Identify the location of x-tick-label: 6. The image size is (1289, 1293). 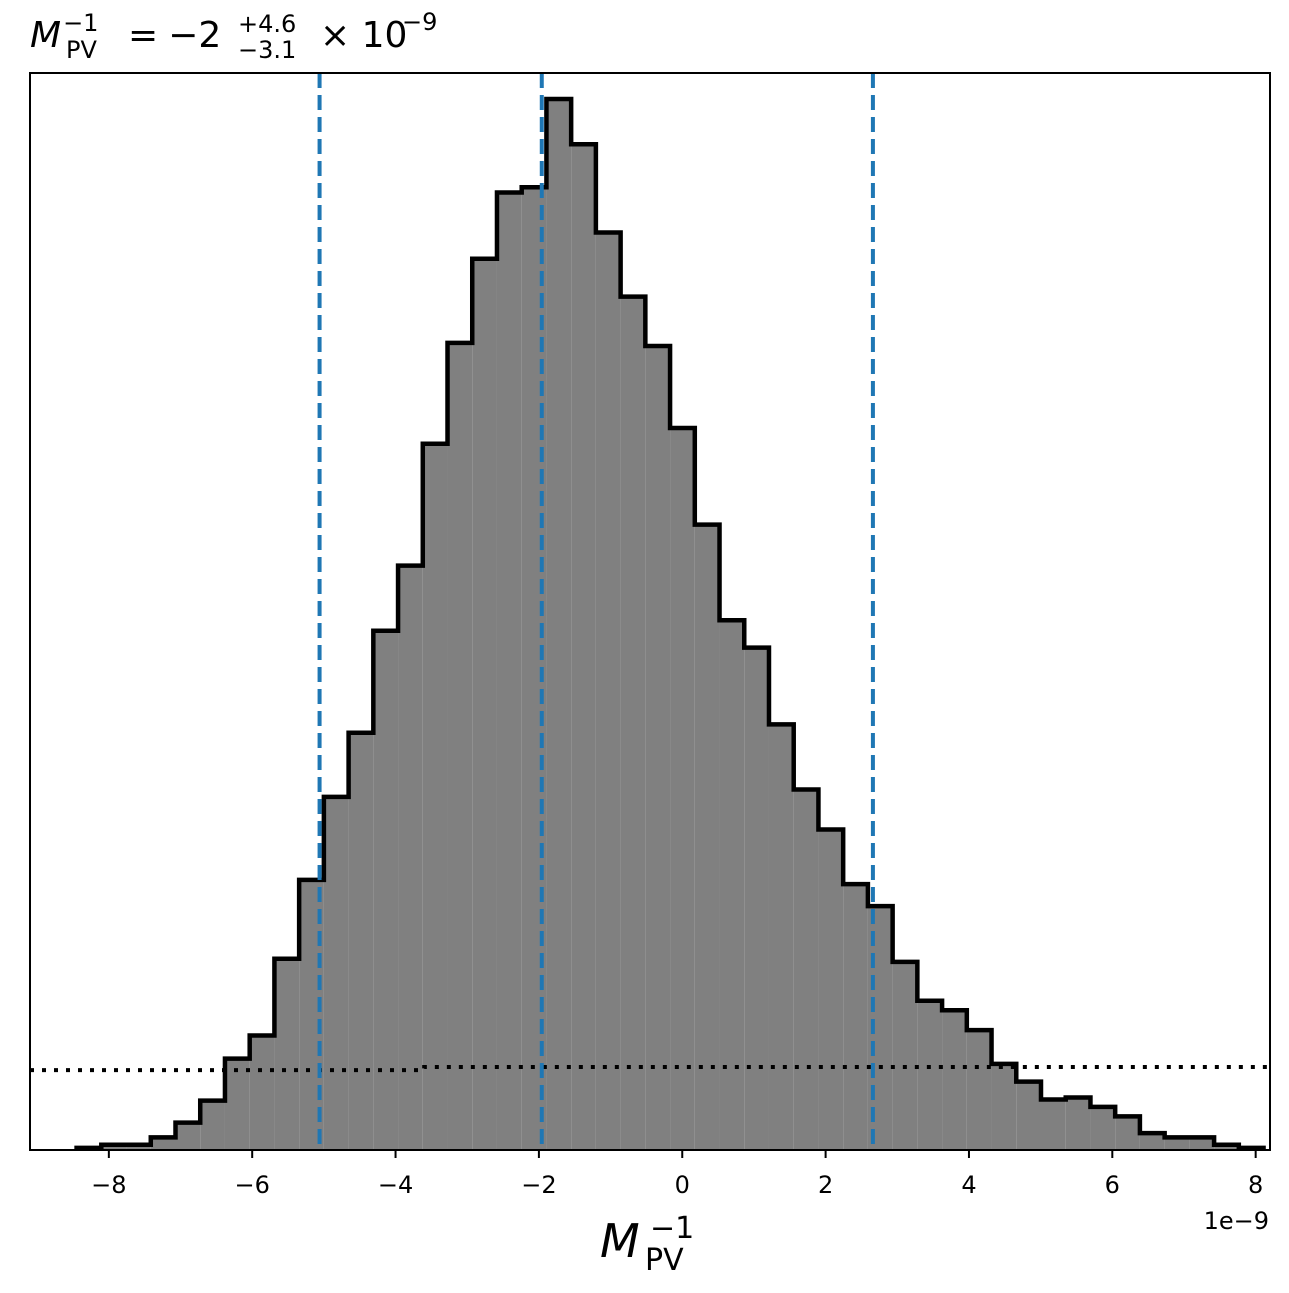
(1112, 1185).